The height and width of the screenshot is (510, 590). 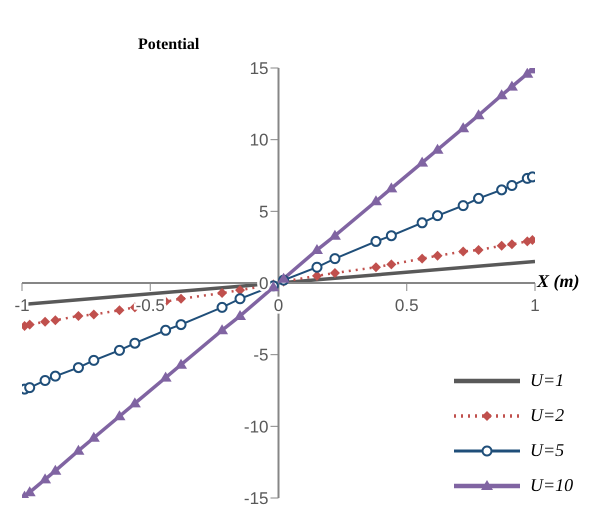 What do you see at coordinates (552, 485) in the screenshot?
I see `legend-label: U=10` at bounding box center [552, 485].